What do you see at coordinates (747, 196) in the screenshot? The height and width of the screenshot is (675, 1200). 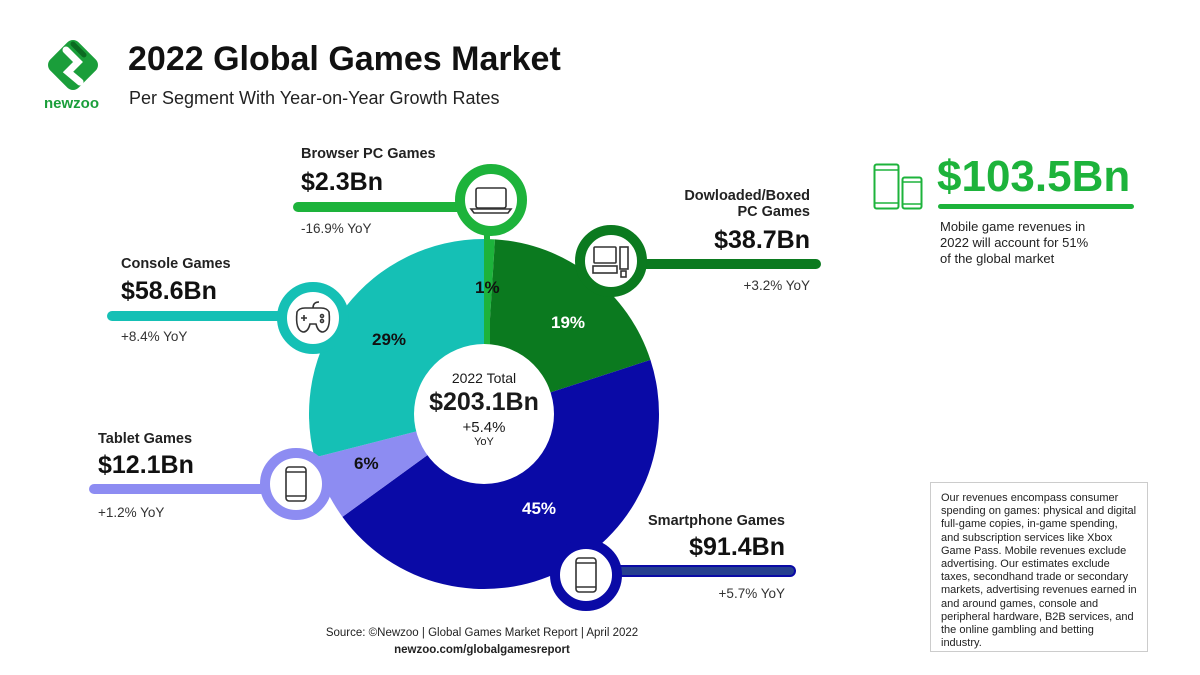 I see `segment-name-line1: Dowloaded/Boxed` at bounding box center [747, 196].